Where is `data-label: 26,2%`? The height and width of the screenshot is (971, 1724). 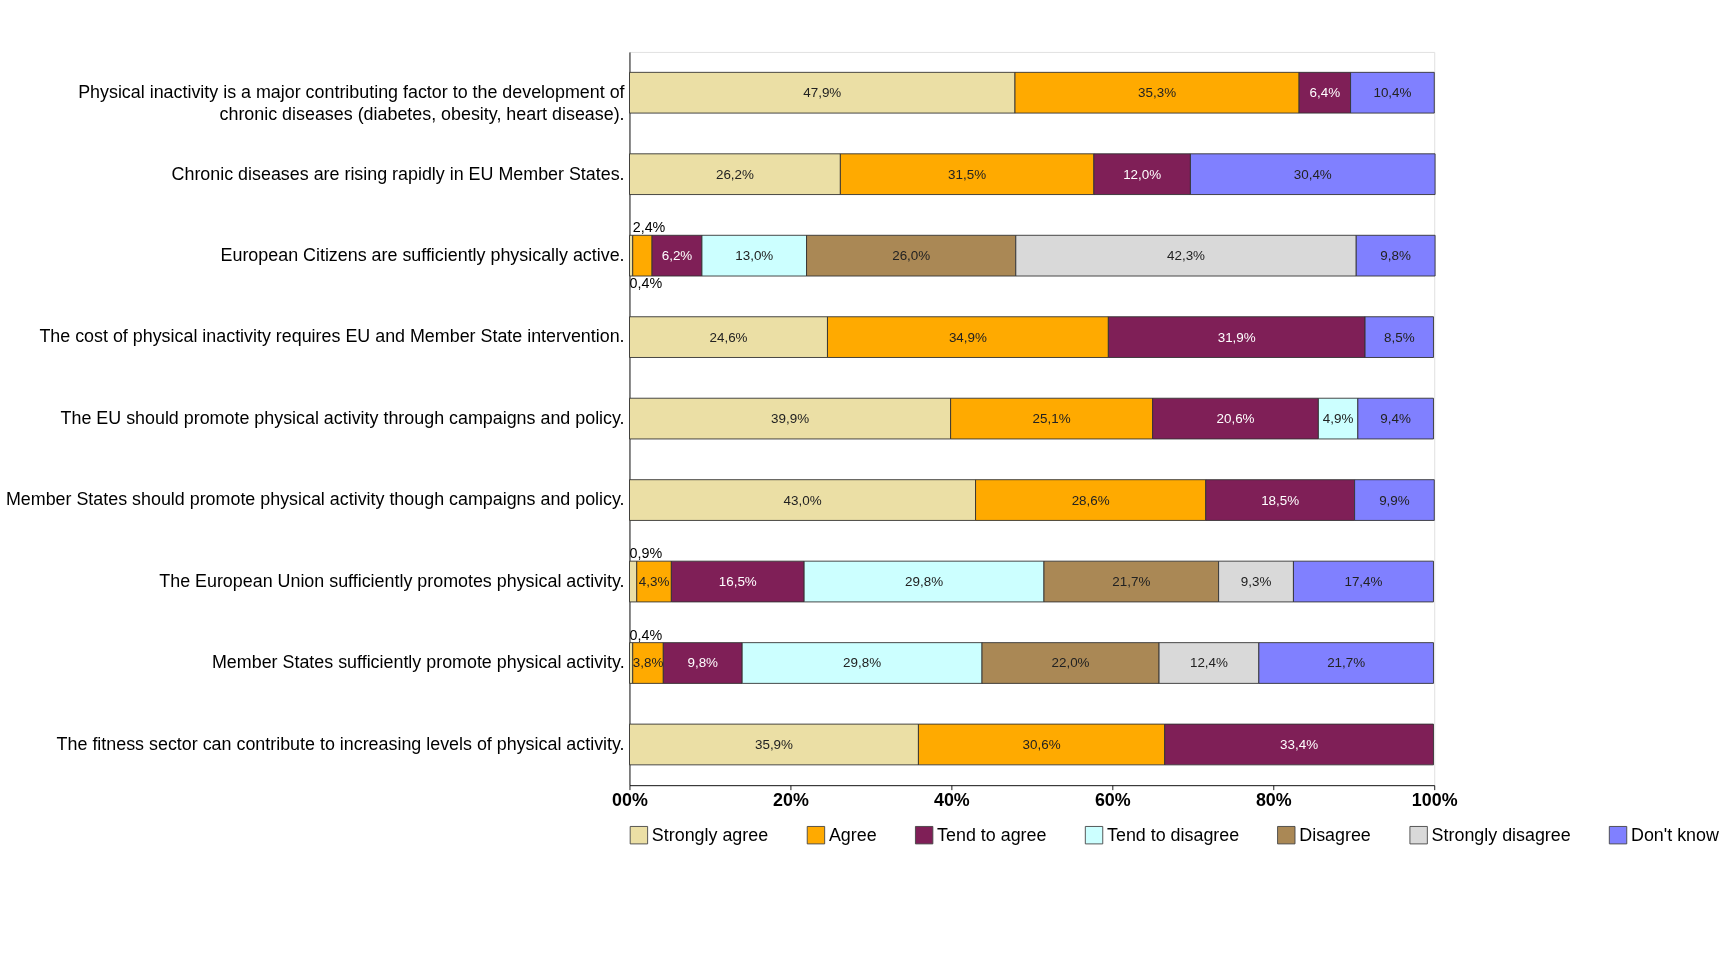 data-label: 26,2% is located at coordinates (735, 174).